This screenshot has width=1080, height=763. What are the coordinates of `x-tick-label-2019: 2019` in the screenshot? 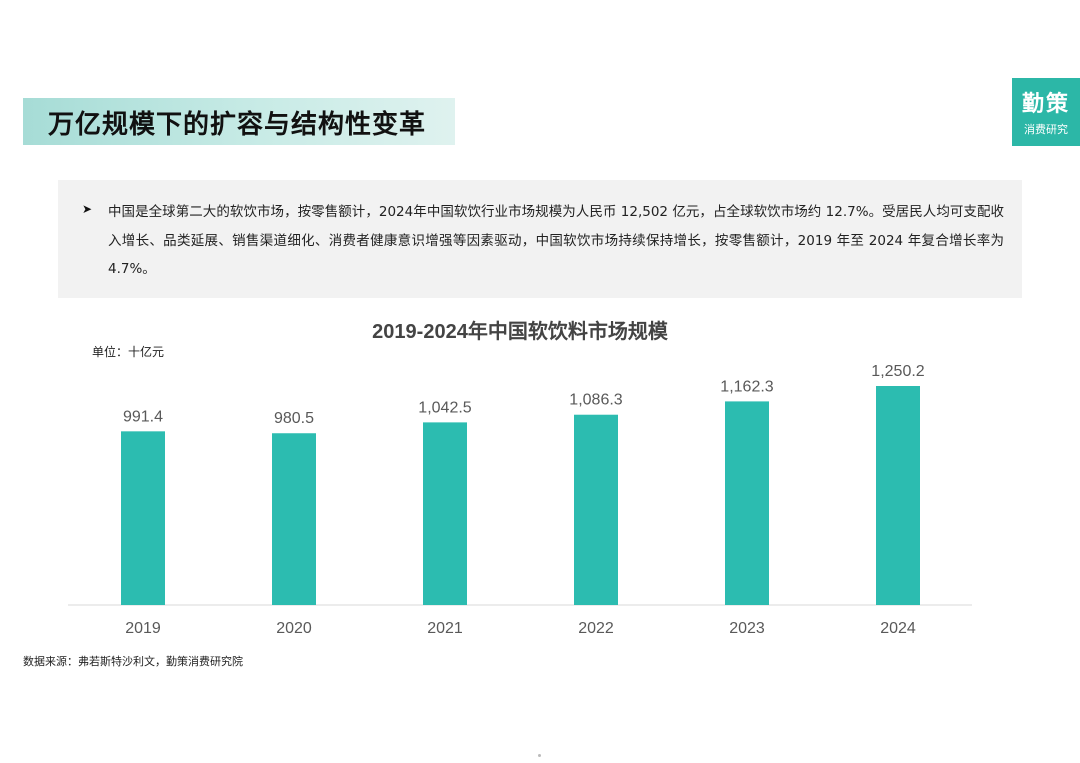 It's located at (143, 628).